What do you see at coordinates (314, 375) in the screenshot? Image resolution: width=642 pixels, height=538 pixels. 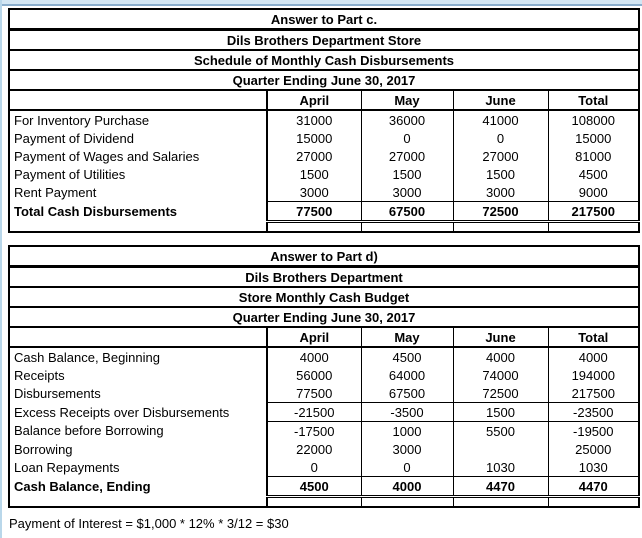 I see `cell-value: 56000` at bounding box center [314, 375].